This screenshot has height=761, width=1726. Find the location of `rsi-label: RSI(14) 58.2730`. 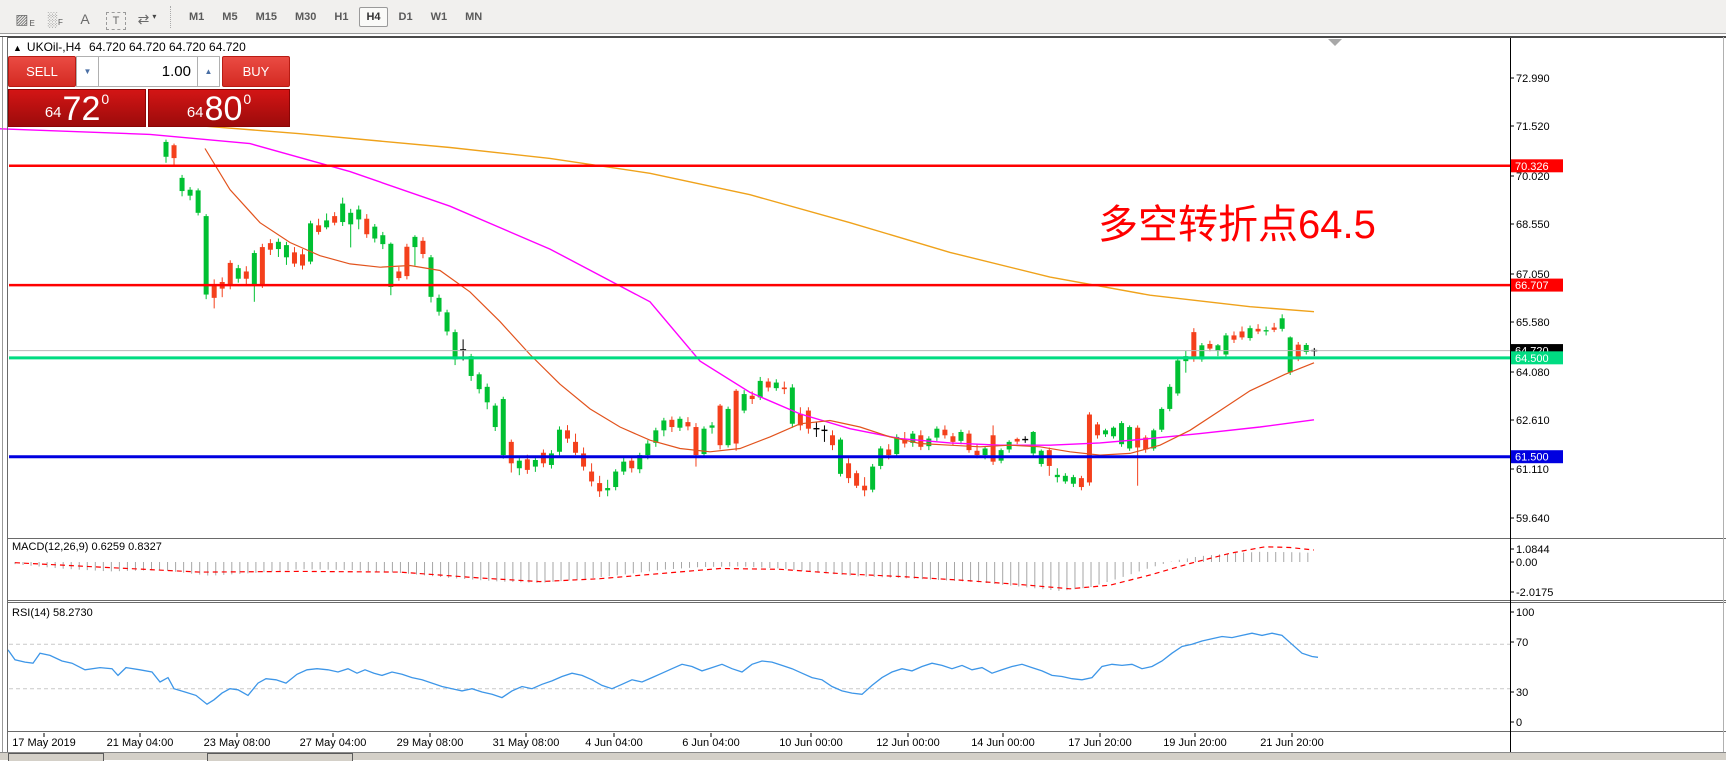

rsi-label: RSI(14) 58.2730 is located at coordinates (52, 613).